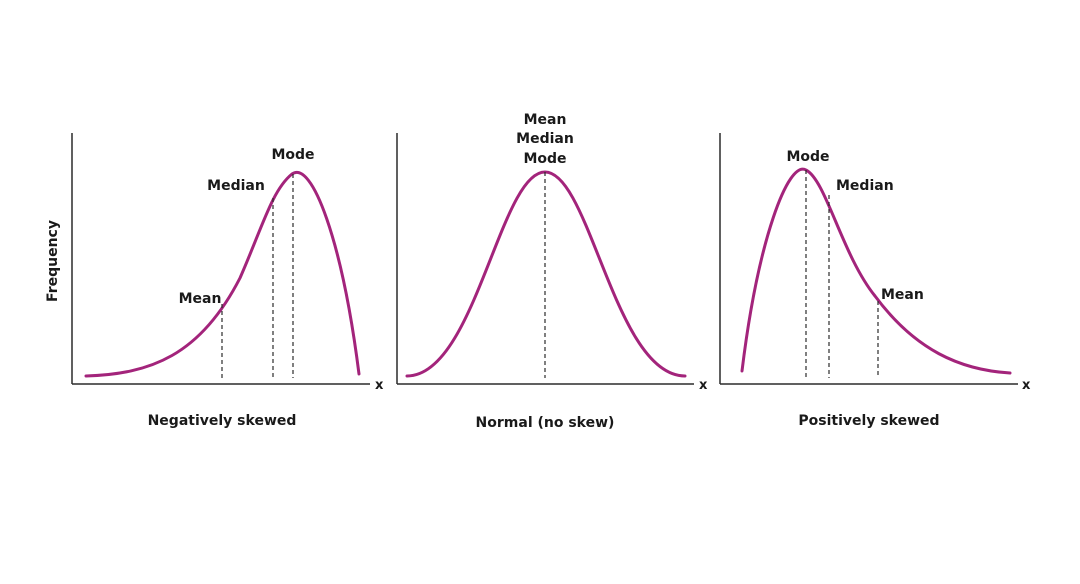 This screenshot has height=584, width=1080. I want to click on panel-negative-skew: x Mean Median Mode Negatively skewed, so click(227, 281).